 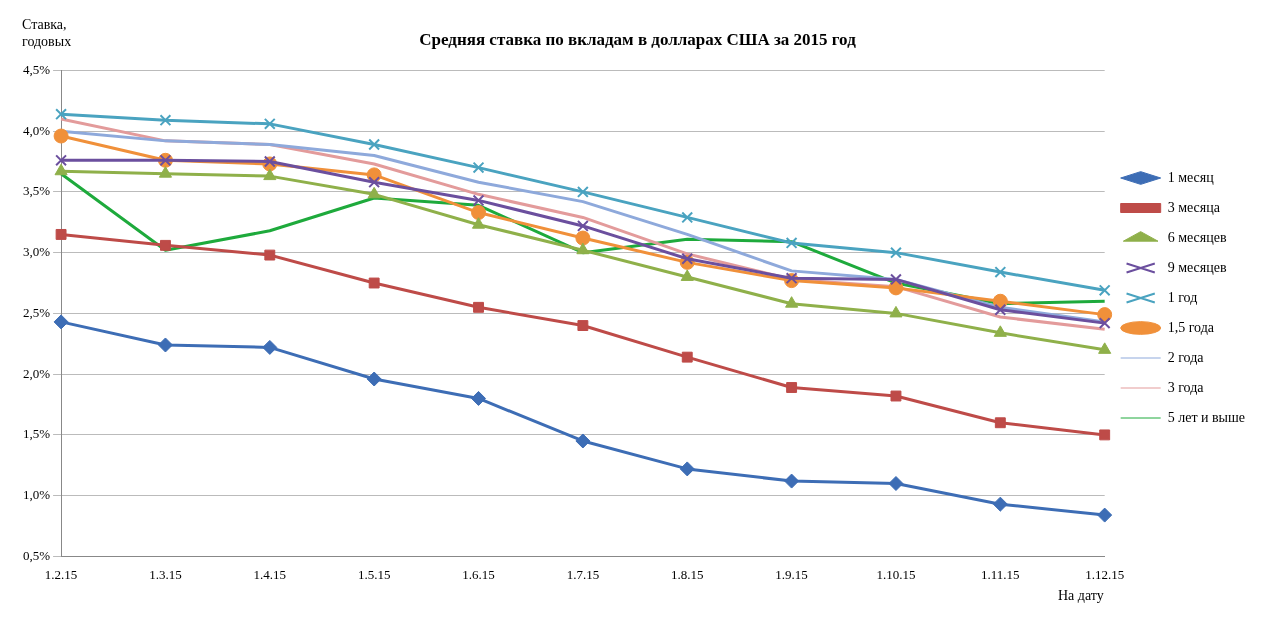 I want to click on y-axis-title: Ставка, годовых, so click(x=47, y=33).